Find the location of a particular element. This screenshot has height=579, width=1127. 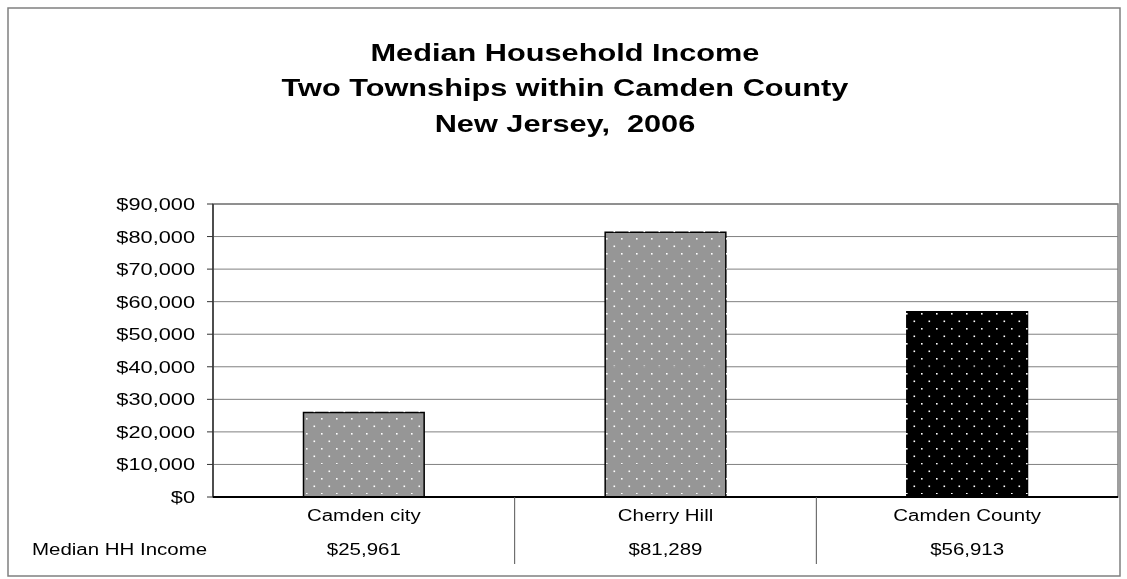

y-tick-label: $40,000 is located at coordinates (156, 367).